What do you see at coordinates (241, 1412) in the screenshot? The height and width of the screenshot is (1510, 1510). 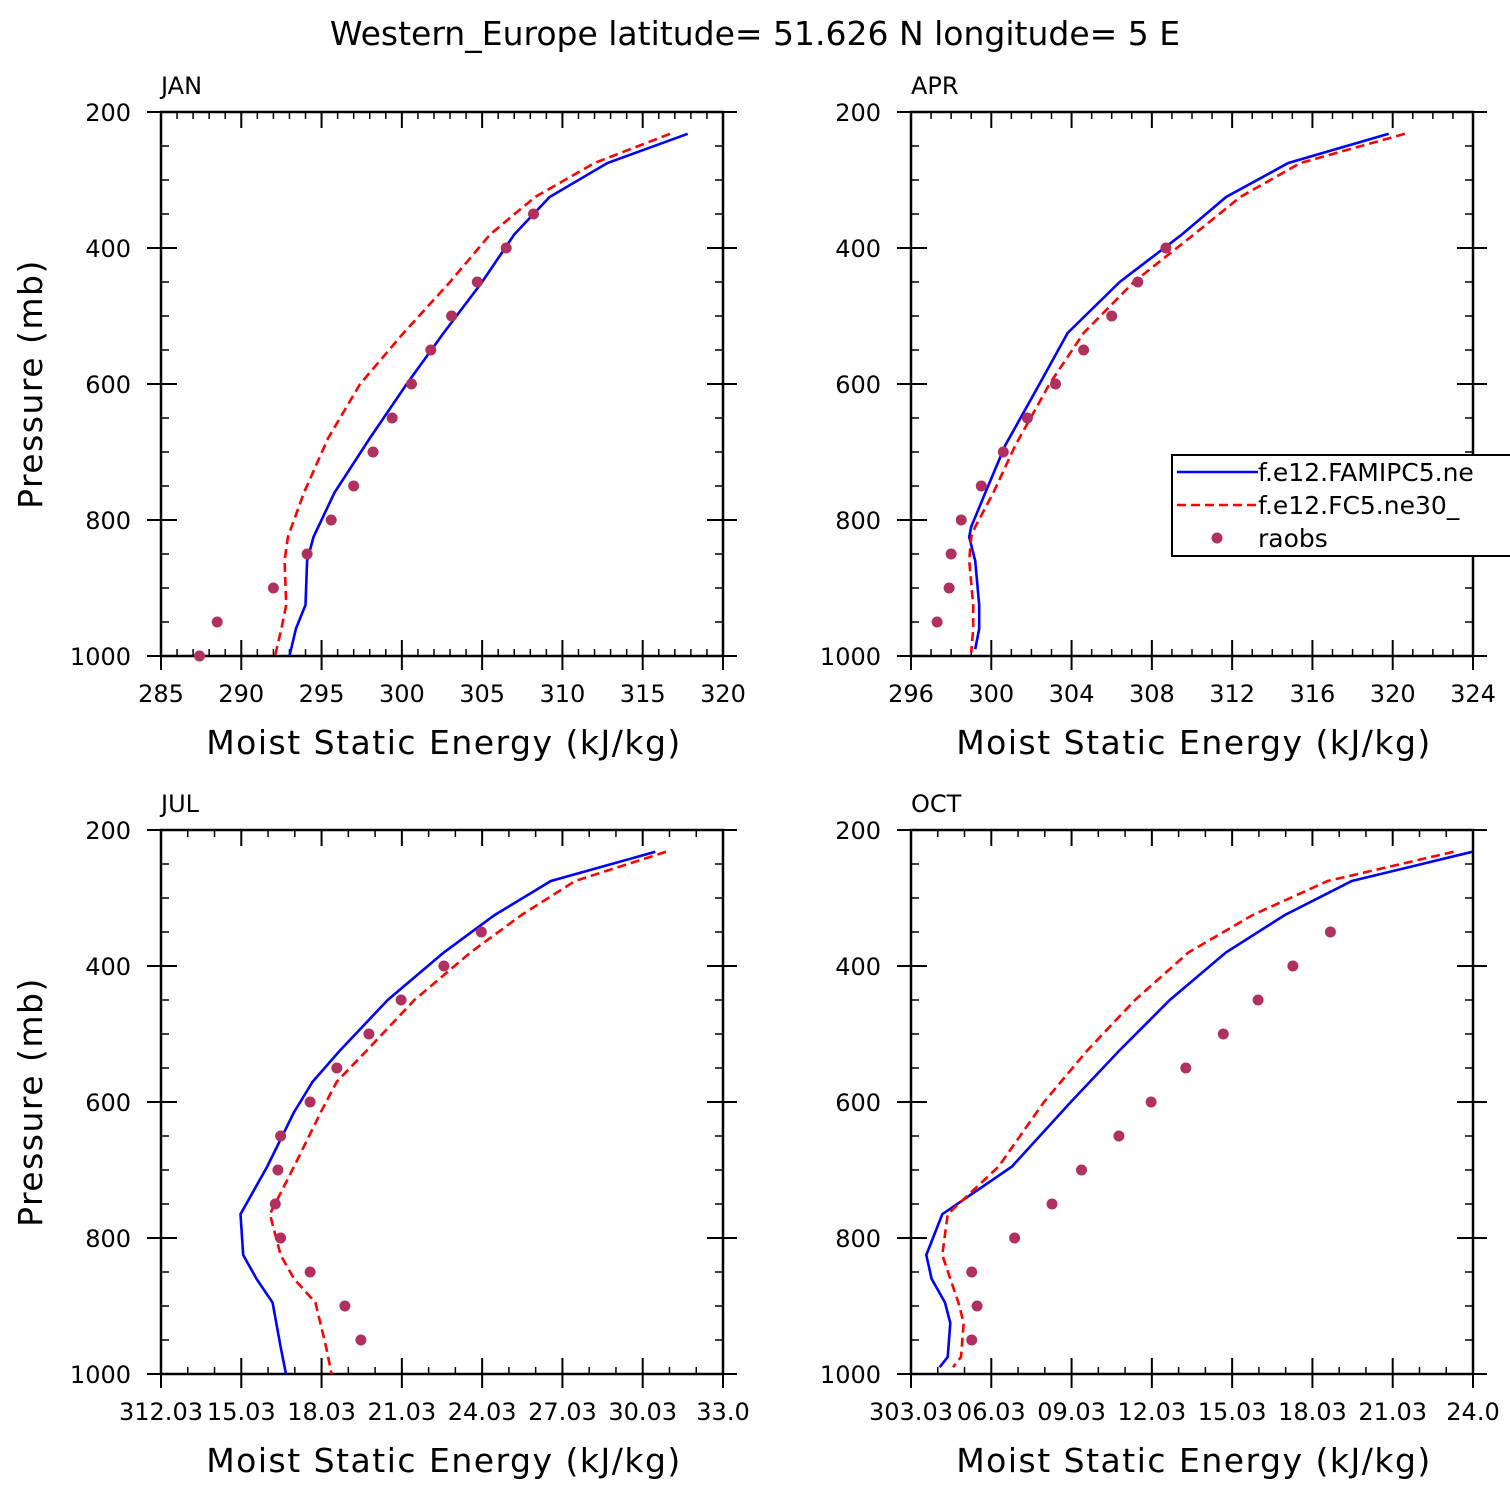 I see `x-tick-label: 15.03` at bounding box center [241, 1412].